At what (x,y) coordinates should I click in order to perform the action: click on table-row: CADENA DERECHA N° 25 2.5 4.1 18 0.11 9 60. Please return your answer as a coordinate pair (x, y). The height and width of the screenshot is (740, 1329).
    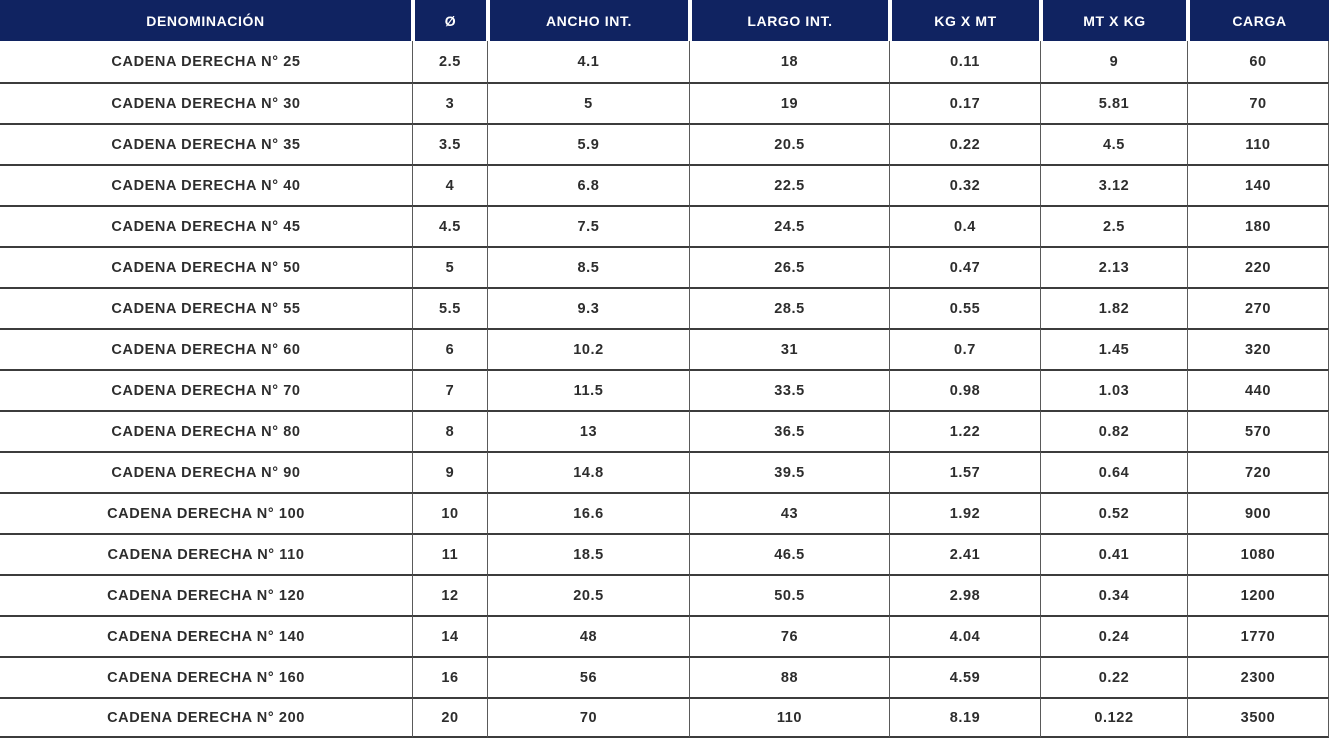
    Looking at the image, I should click on (664, 61).